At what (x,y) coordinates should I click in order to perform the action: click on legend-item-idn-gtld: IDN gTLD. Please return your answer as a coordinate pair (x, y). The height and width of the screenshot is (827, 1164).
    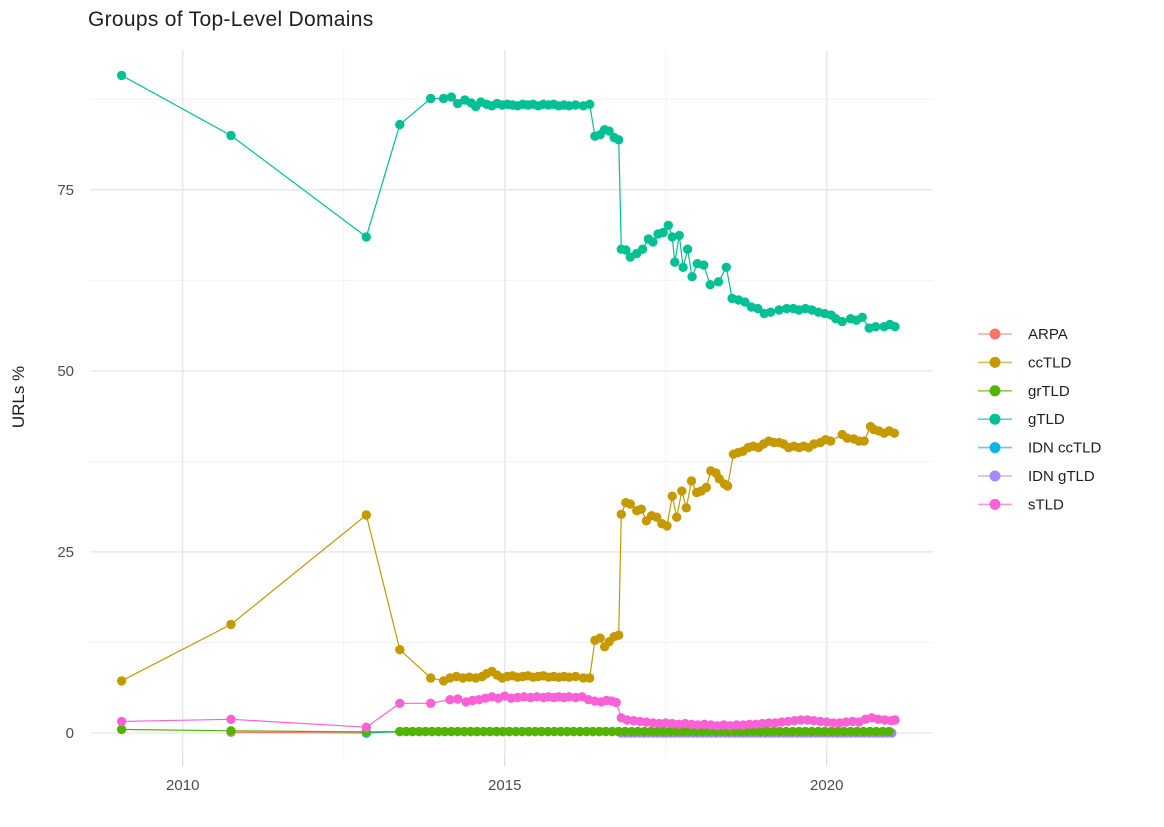
    Looking at the image, I should click on (1036, 476).